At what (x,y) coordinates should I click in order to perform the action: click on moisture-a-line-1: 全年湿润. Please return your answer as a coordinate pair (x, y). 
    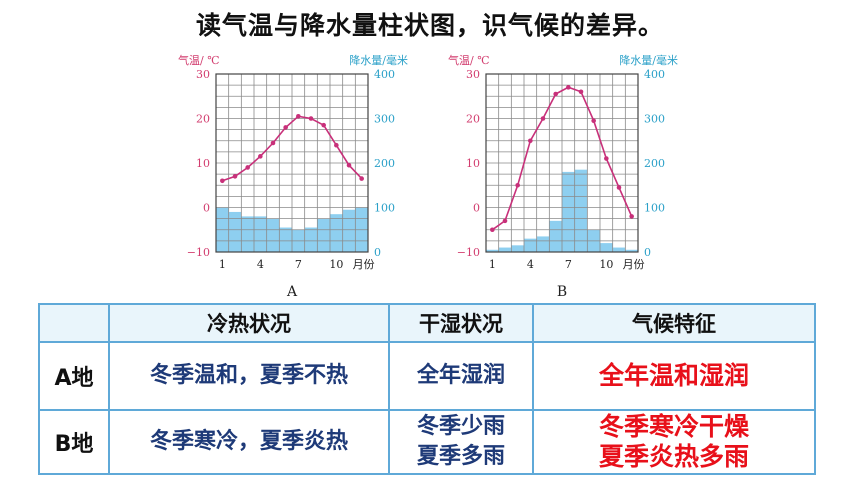
    Looking at the image, I should click on (460, 375).